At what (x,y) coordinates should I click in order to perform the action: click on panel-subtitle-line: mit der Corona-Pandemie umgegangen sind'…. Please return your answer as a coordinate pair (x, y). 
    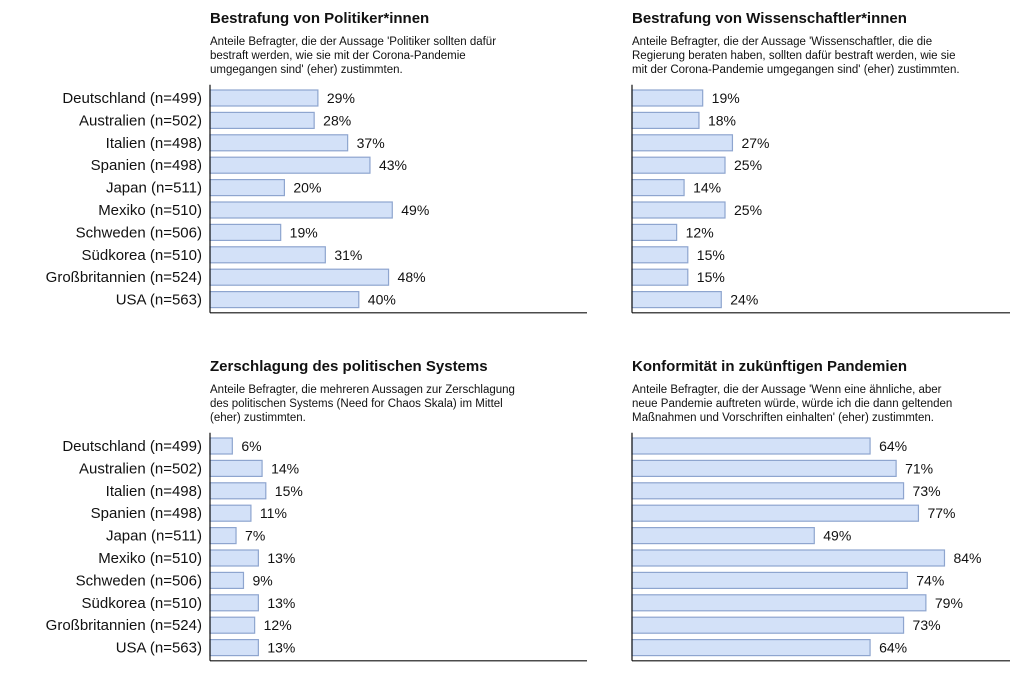
    Looking at the image, I should click on (796, 70).